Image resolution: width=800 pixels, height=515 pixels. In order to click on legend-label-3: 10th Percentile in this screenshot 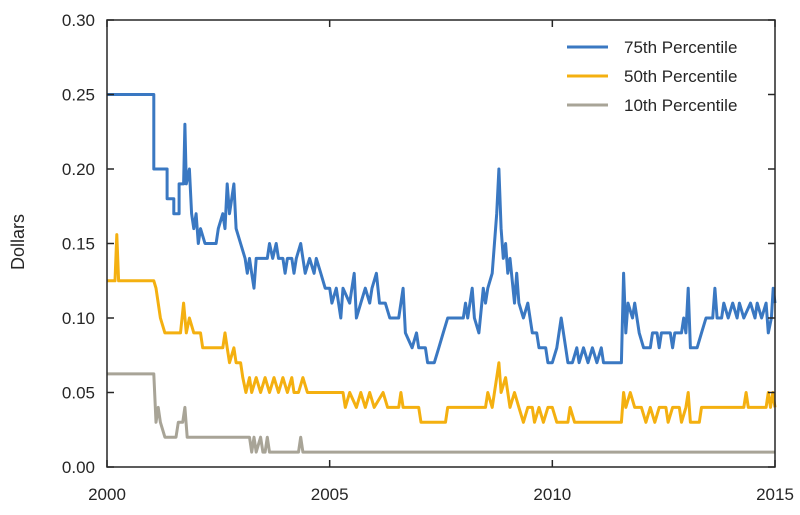, I will do `click(680, 105)`.